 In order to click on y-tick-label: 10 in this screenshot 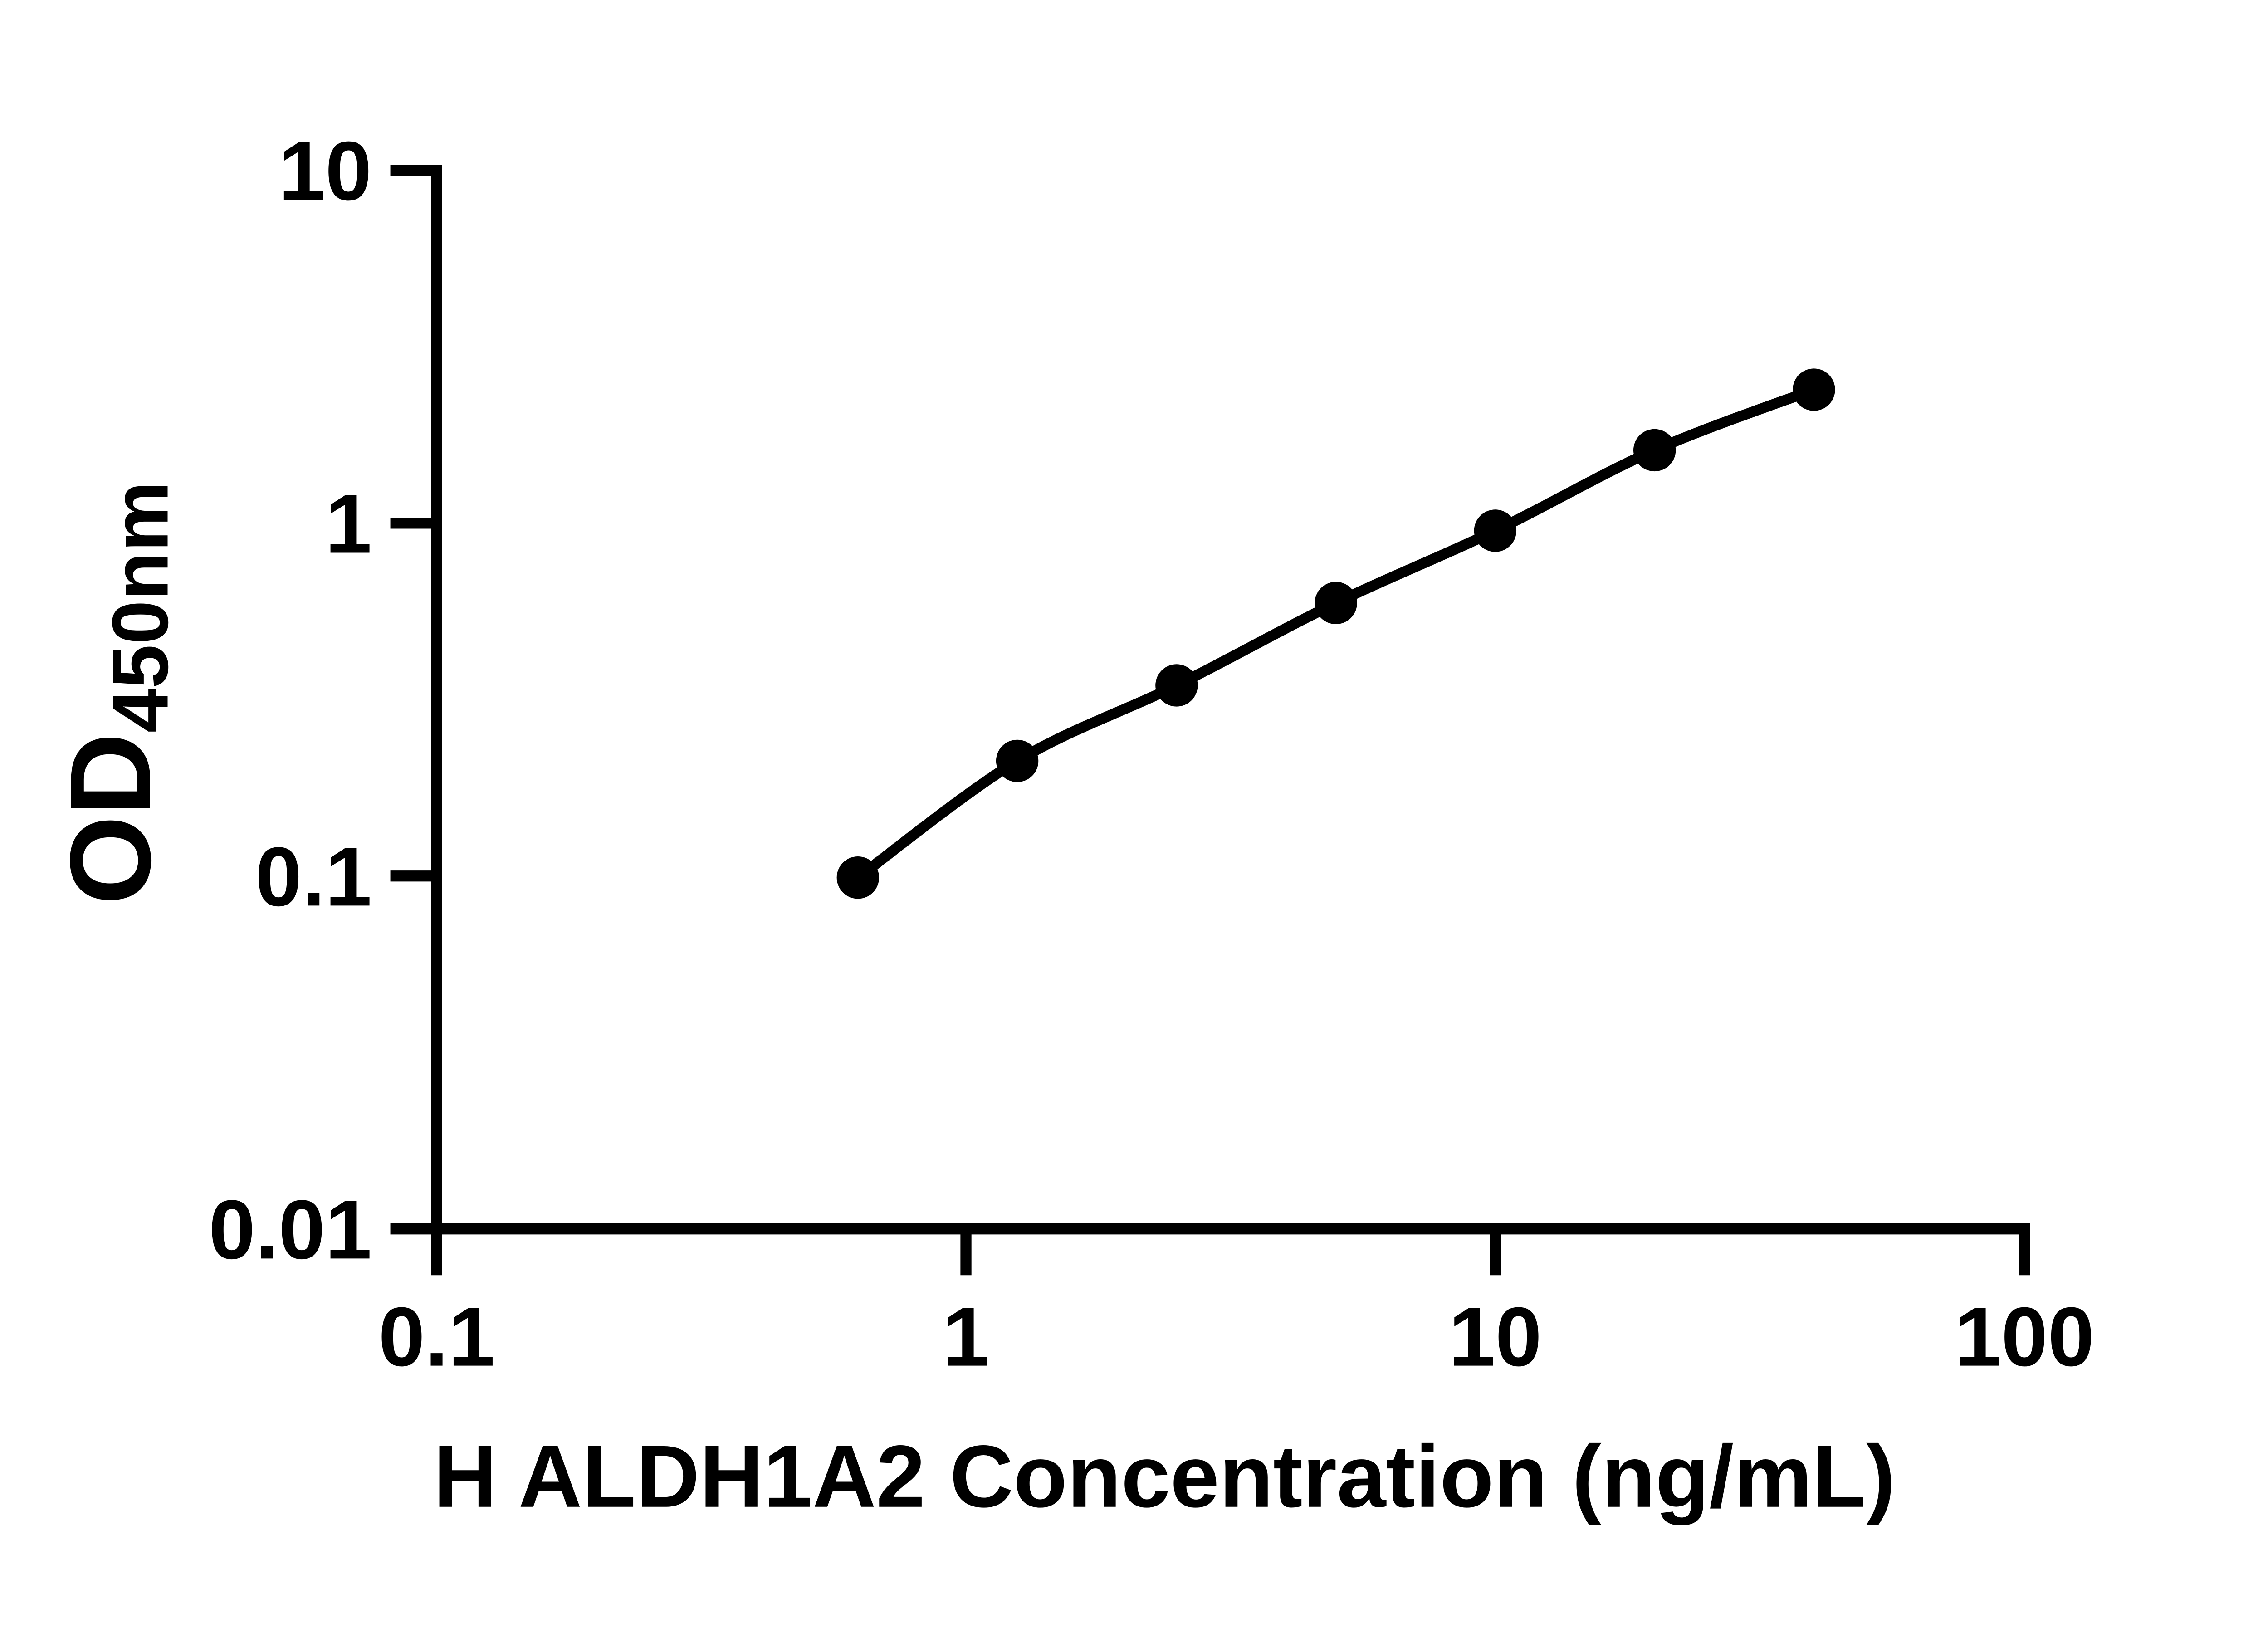, I will do `click(325, 171)`.